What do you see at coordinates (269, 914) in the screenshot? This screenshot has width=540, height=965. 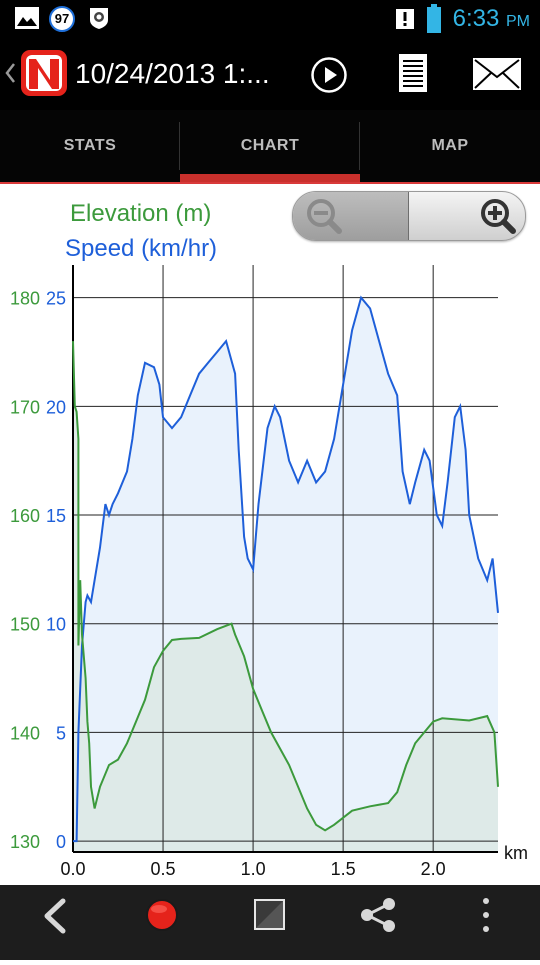 I see `stop-icon` at bounding box center [269, 914].